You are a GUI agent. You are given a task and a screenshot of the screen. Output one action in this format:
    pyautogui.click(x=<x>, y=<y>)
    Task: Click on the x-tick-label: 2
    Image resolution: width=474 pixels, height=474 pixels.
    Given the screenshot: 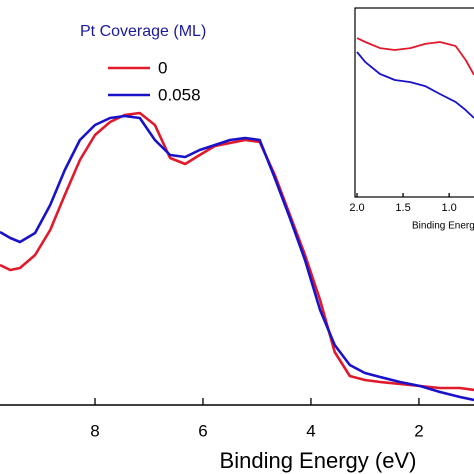 What is the action you would take?
    pyautogui.click(x=418, y=430)
    